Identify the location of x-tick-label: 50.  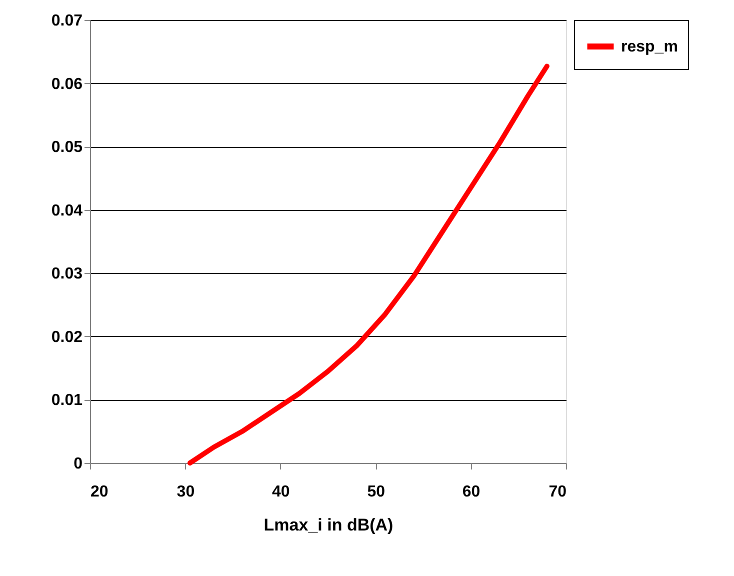
(376, 492).